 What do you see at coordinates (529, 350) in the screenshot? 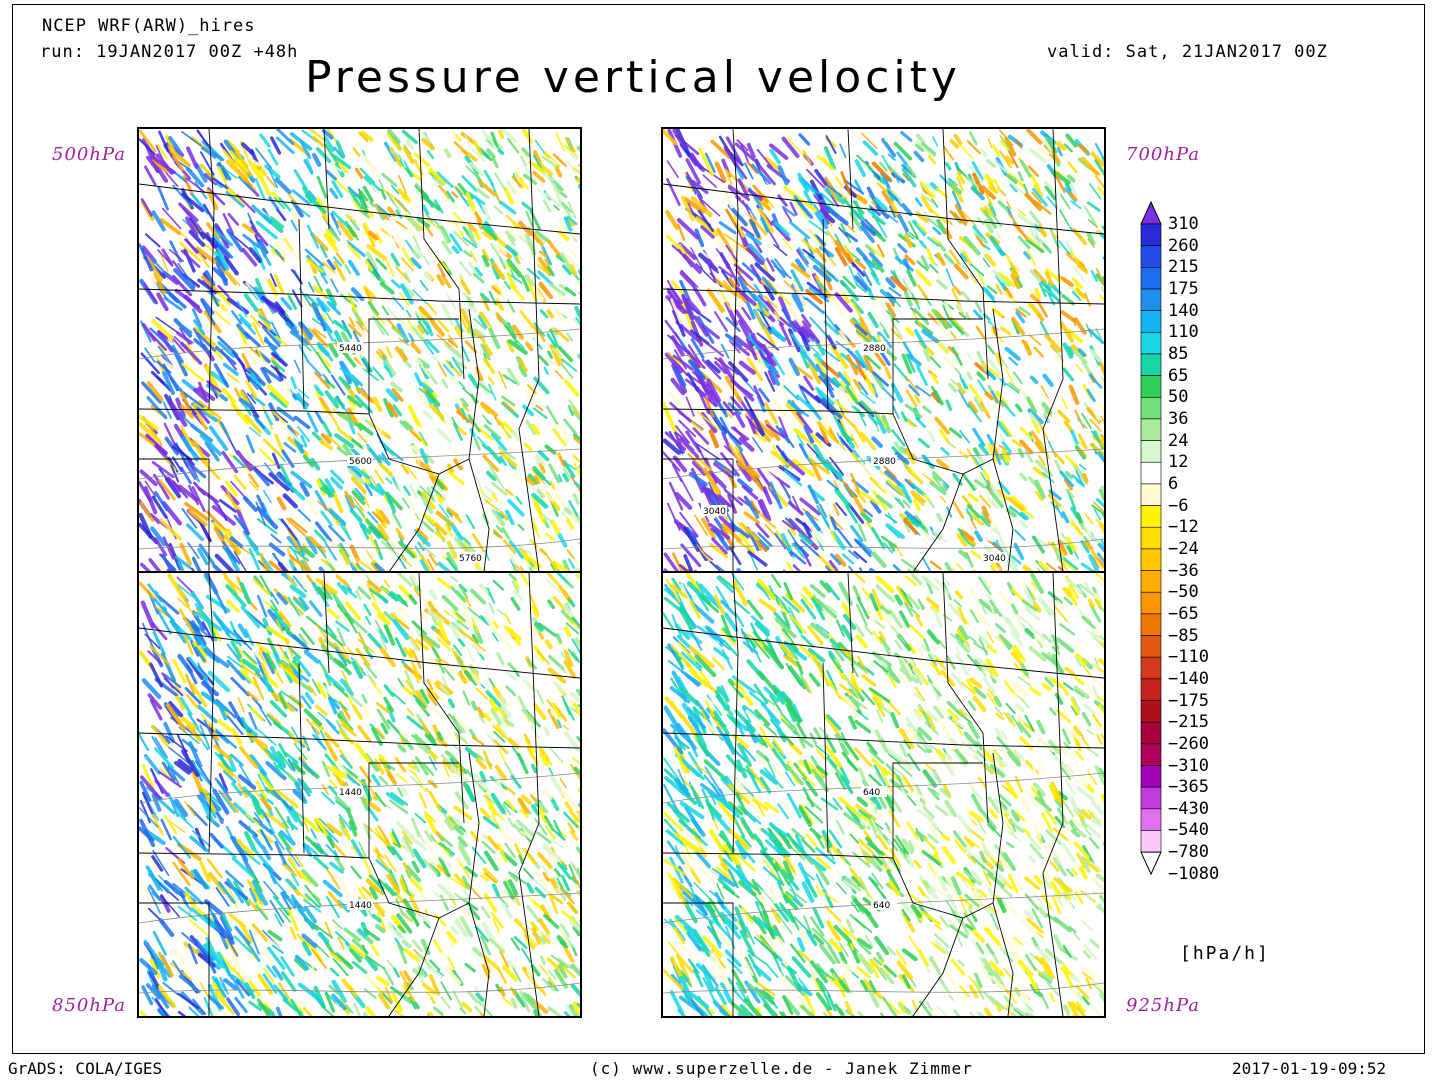
I see `state-border` at bounding box center [529, 350].